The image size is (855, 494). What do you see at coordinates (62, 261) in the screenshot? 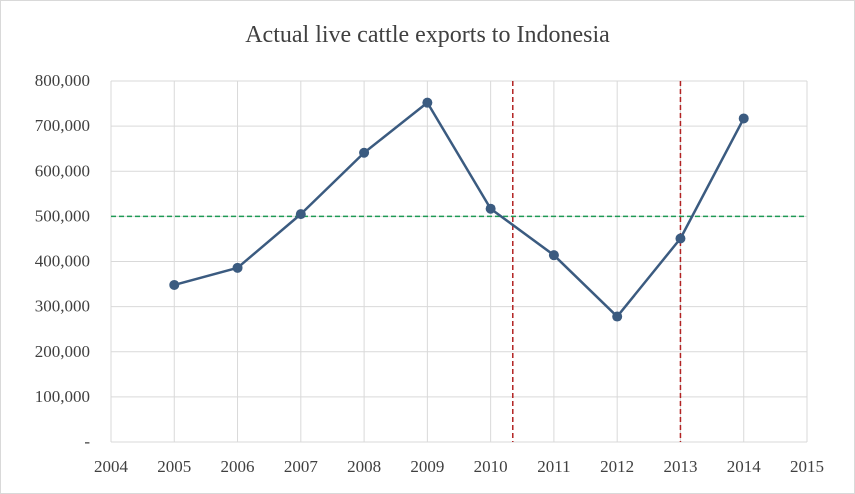
I see `y-tick-label: 400,000` at bounding box center [62, 261].